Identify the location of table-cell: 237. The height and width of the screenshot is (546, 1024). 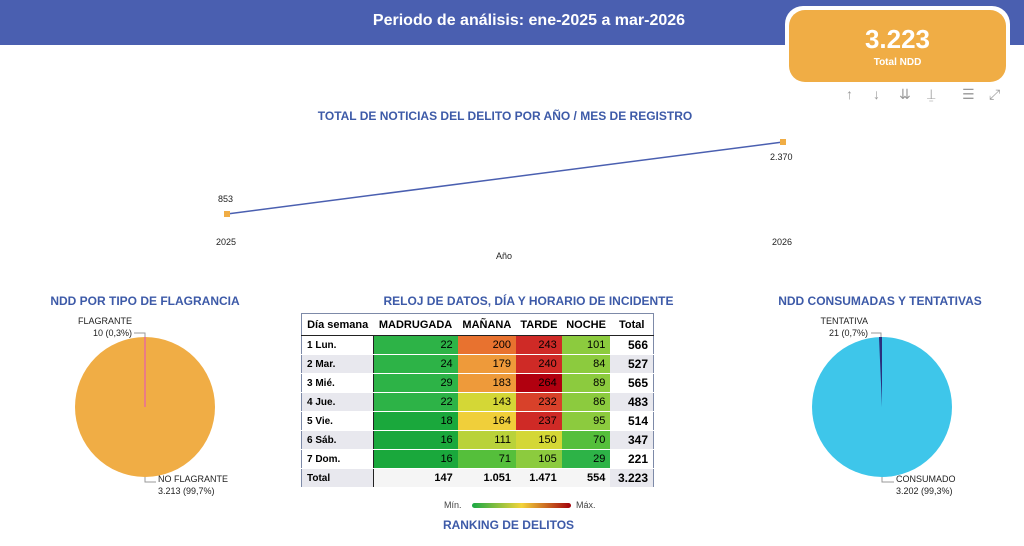
(539, 421).